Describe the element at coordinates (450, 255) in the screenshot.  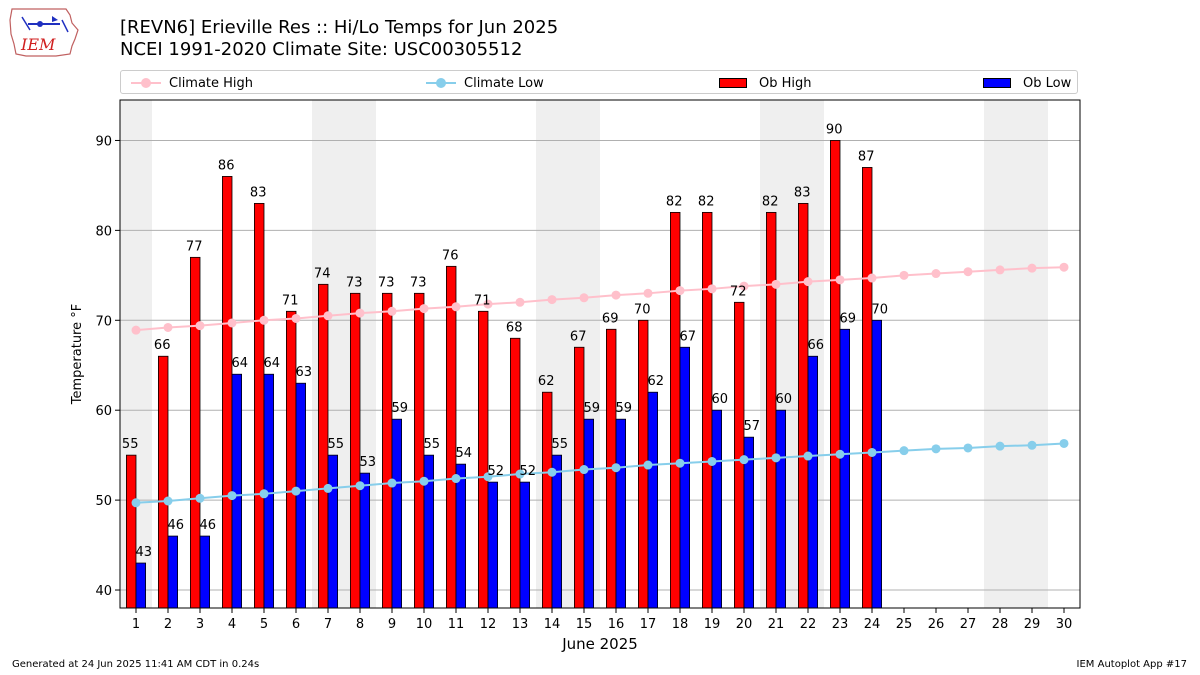
I see `ob-high-label: 76` at that location.